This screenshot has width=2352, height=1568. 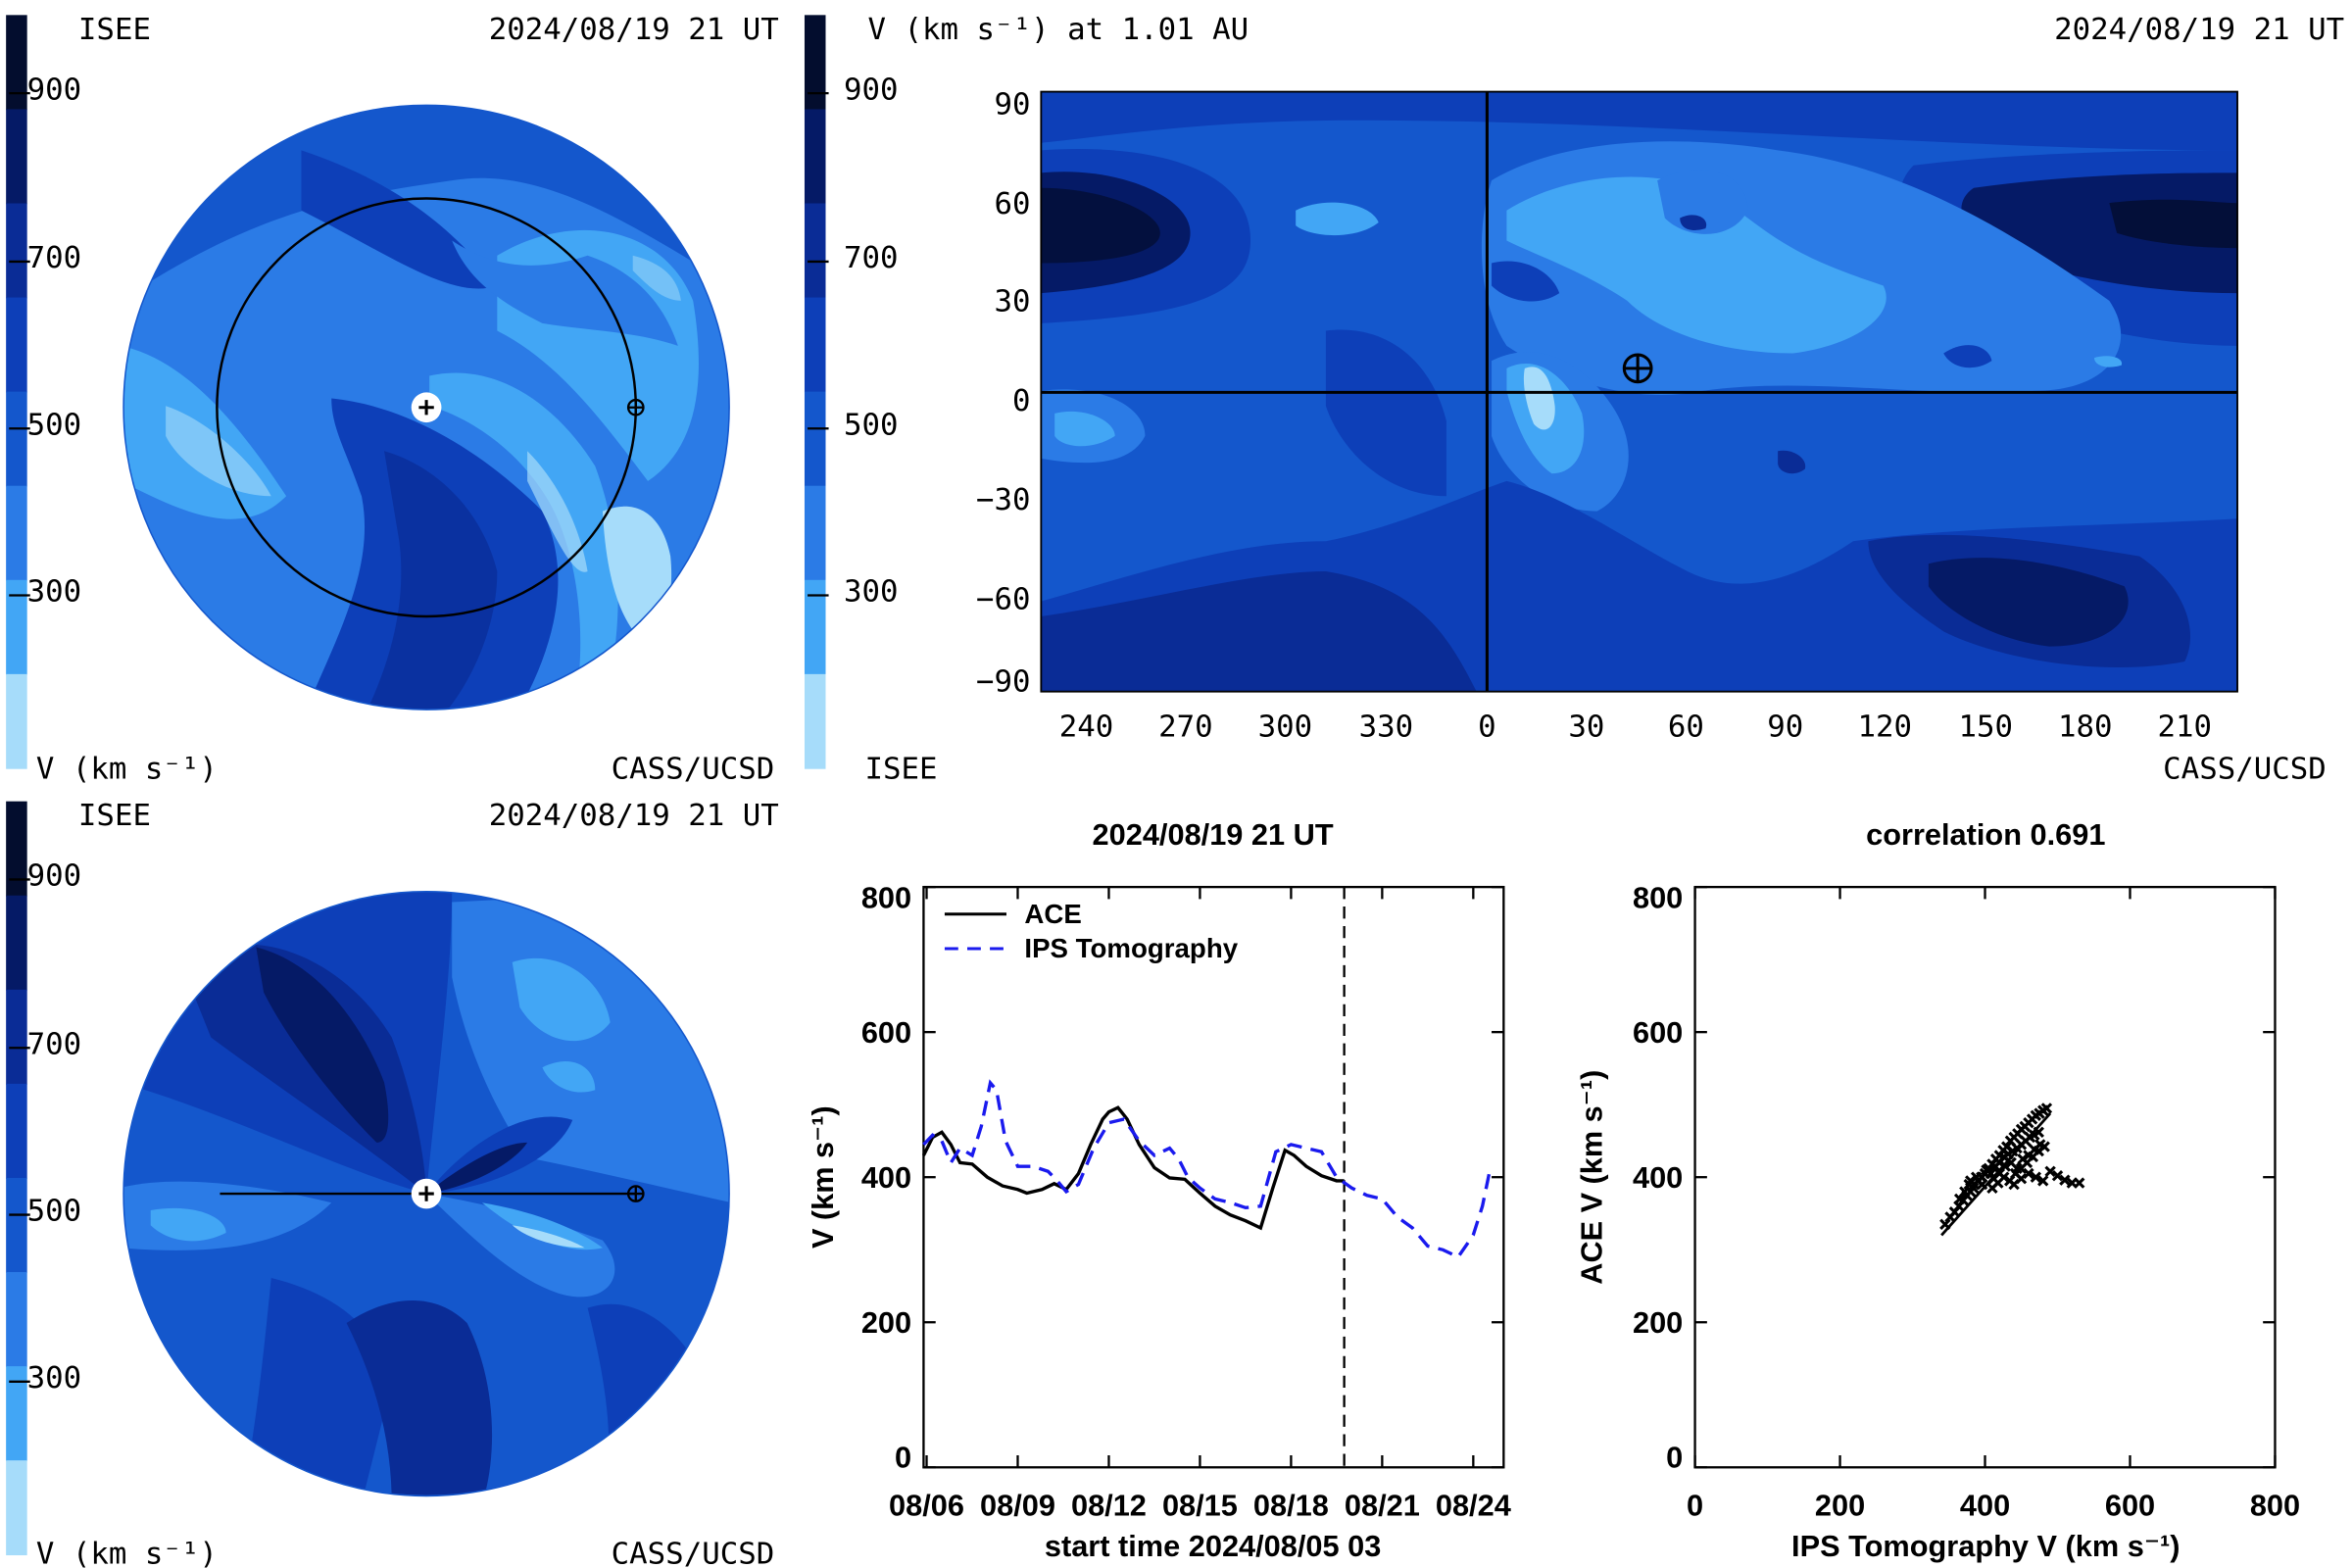 What do you see at coordinates (1086, 727) in the screenshot?
I see `x-tick-label: 240` at bounding box center [1086, 727].